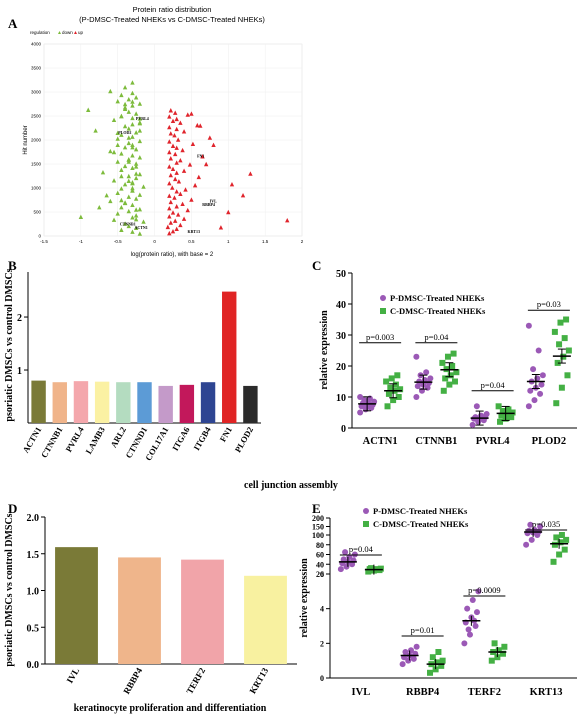 The image size is (583, 718). Describe the element at coordinates (341, 367) in the screenshot. I see `panel-c-y-tick: 20` at that location.